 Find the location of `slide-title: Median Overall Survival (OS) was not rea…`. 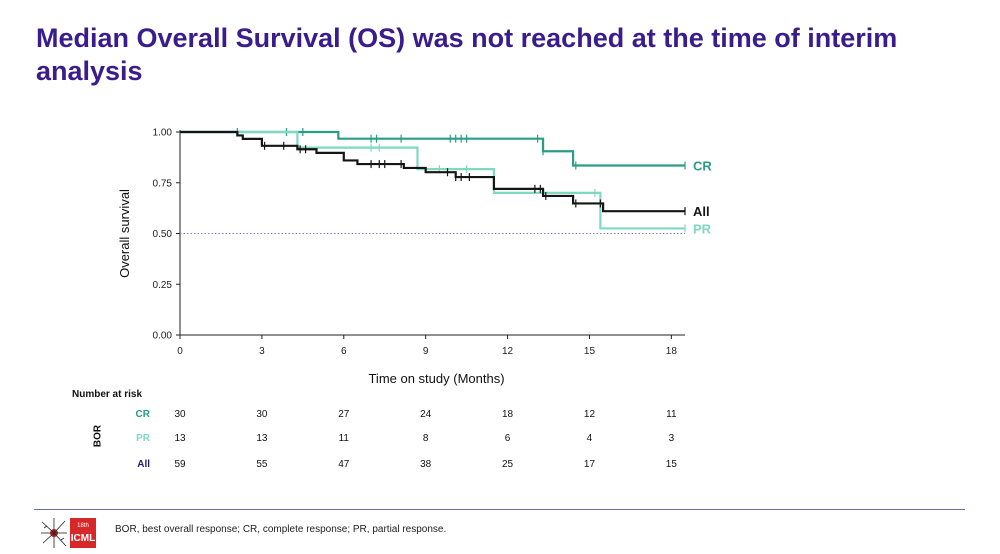

slide-title: Median Overall Survival (OS) was not rea… is located at coordinates (467, 54).